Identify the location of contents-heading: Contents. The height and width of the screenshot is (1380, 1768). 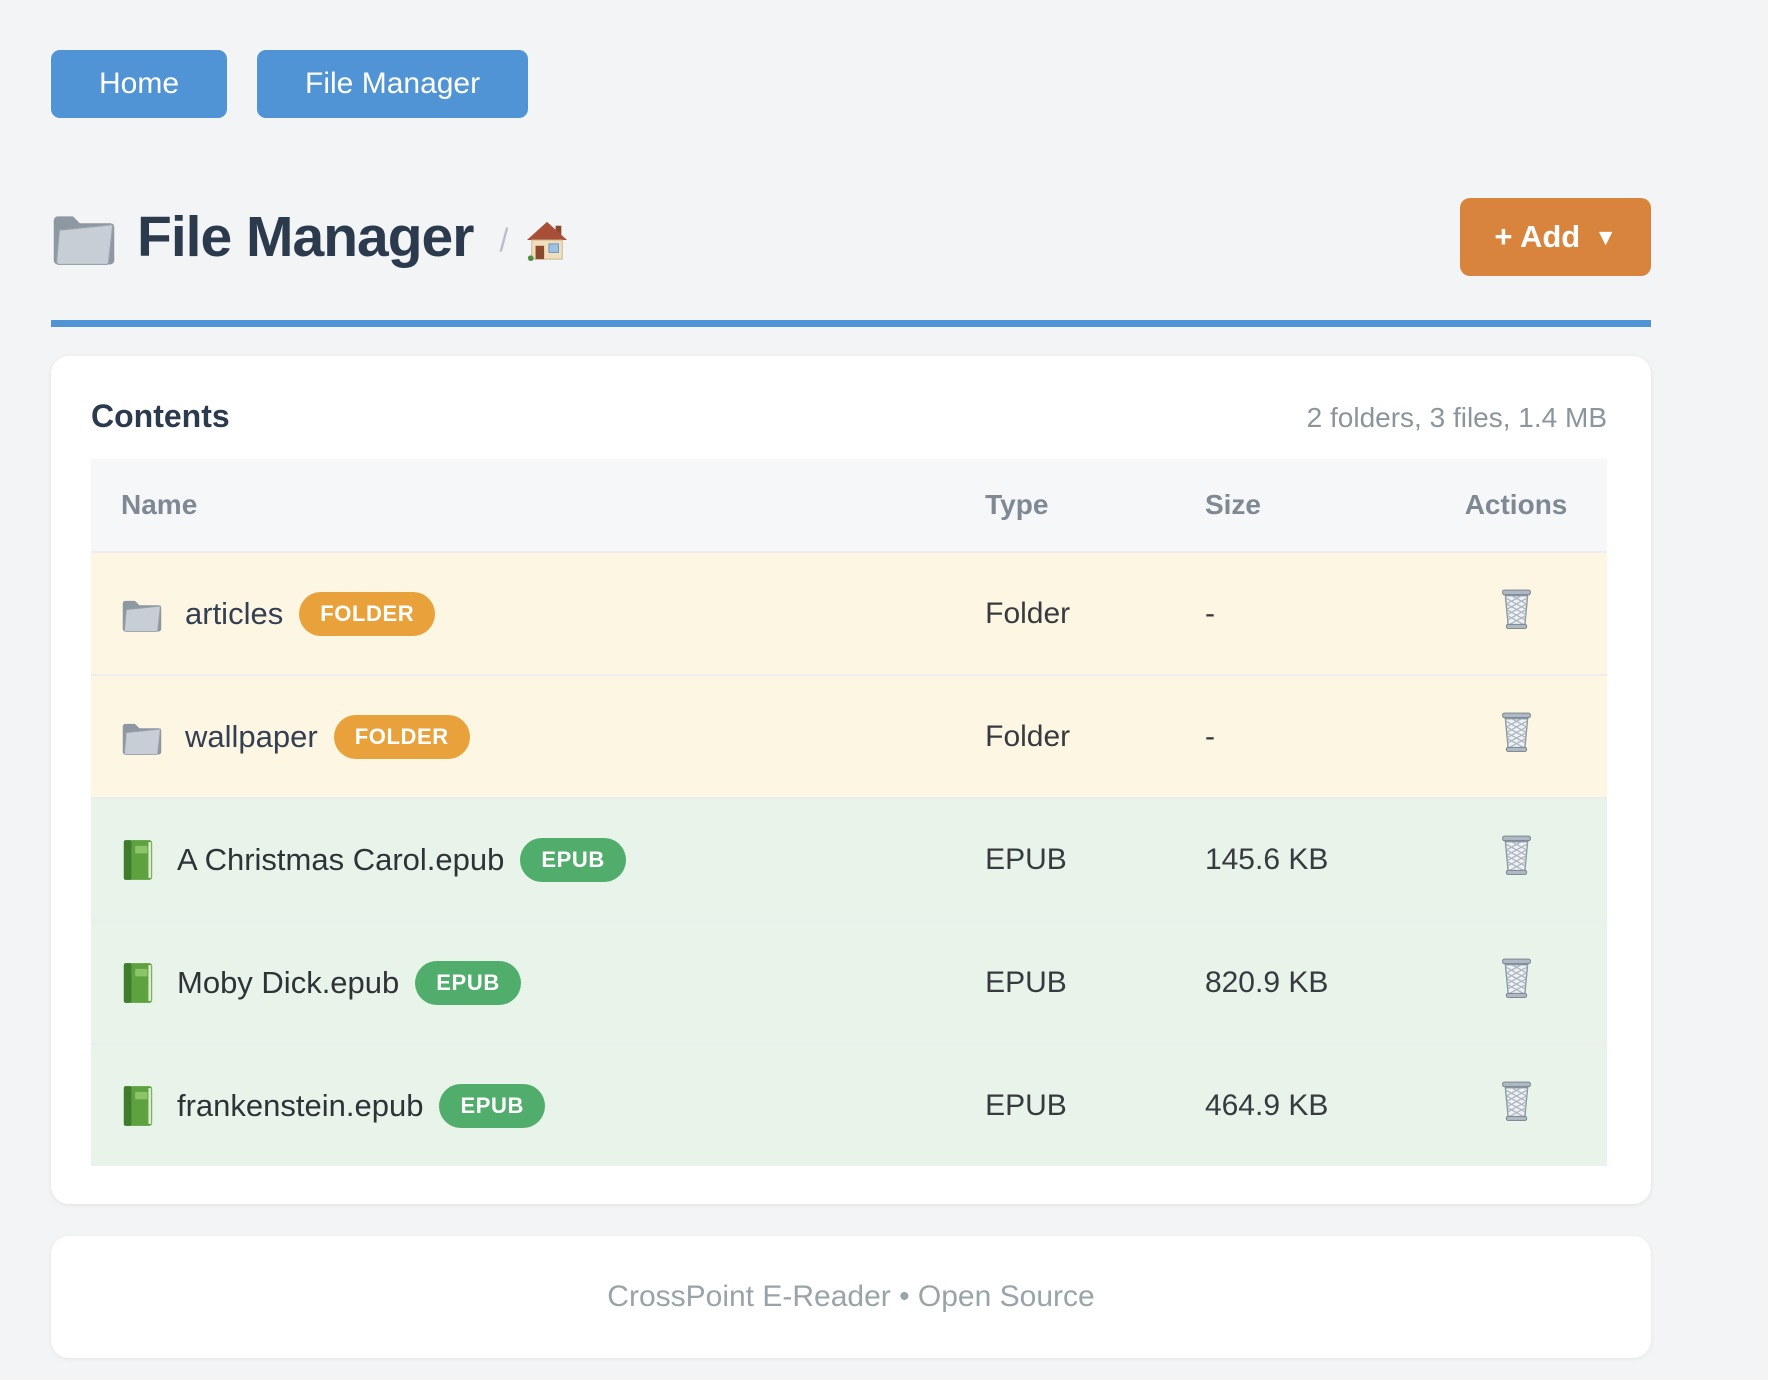
(160, 416).